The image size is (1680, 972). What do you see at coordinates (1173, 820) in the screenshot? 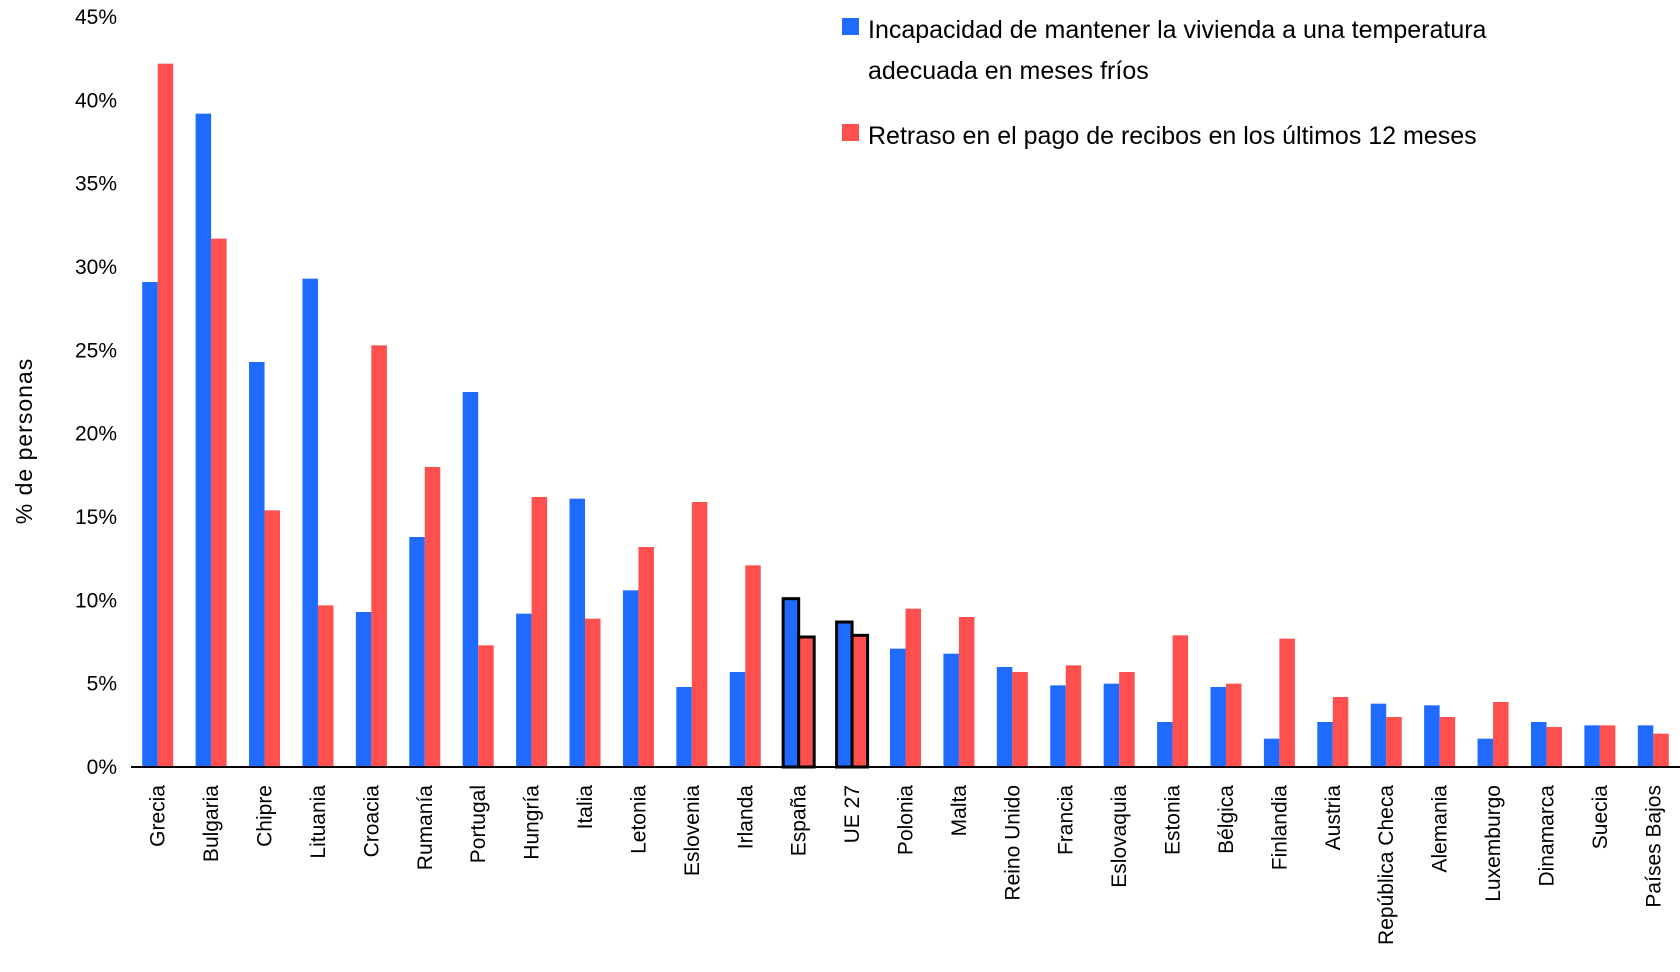
I see `x-tick-label: Estonia` at bounding box center [1173, 820].